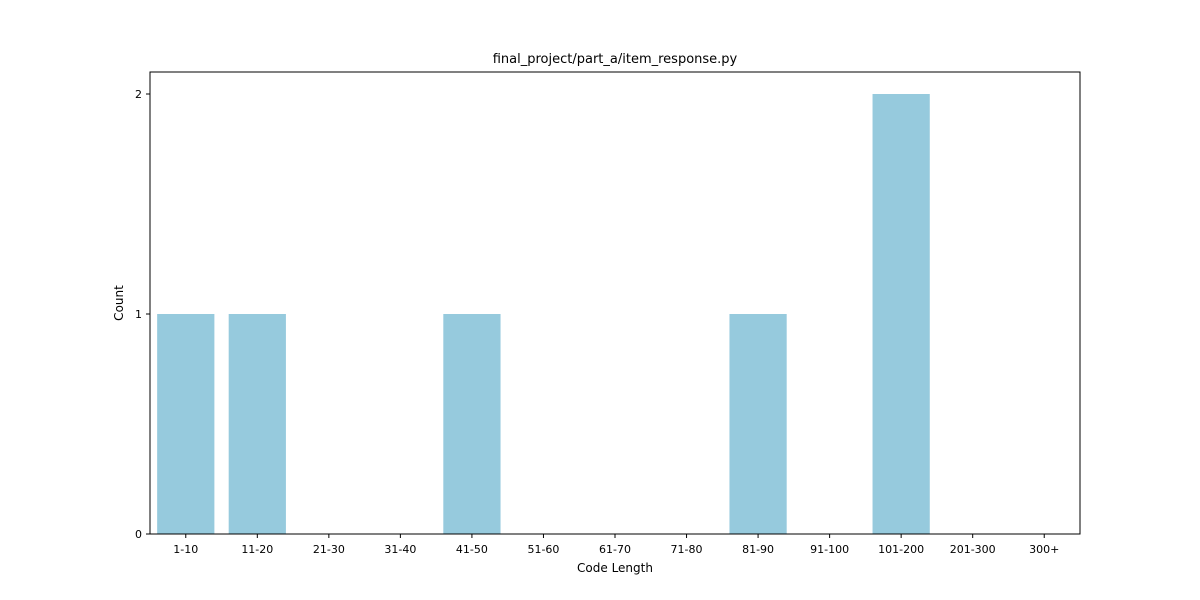 This screenshot has width=1200, height=600. Describe the element at coordinates (257, 549) in the screenshot. I see `x-tick-label: 11-20` at that location.